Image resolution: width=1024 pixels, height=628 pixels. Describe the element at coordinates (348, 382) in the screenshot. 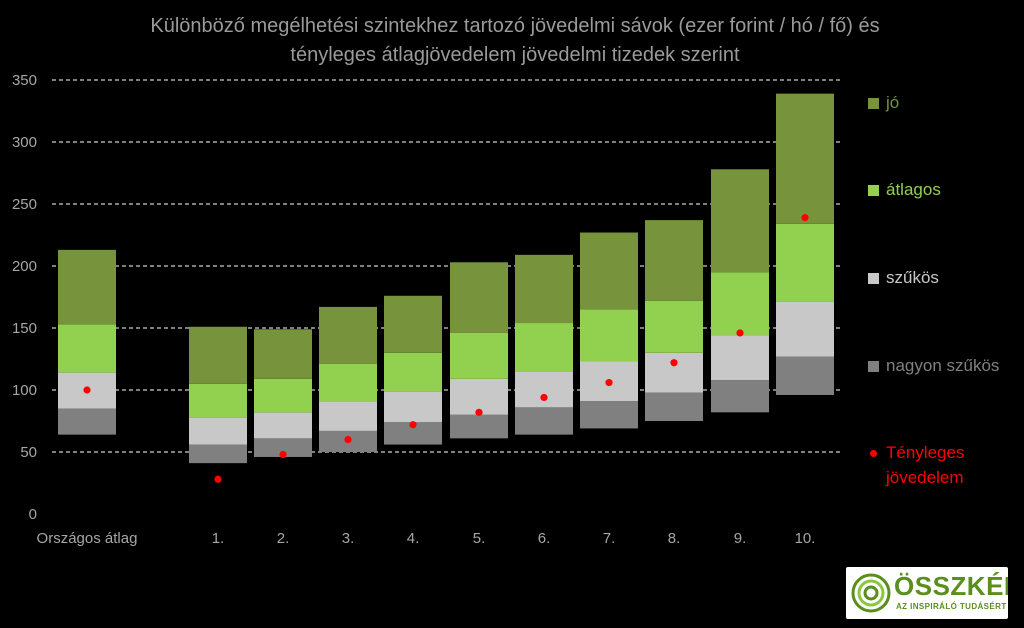

I see `bar-átlagos-3` at that location.